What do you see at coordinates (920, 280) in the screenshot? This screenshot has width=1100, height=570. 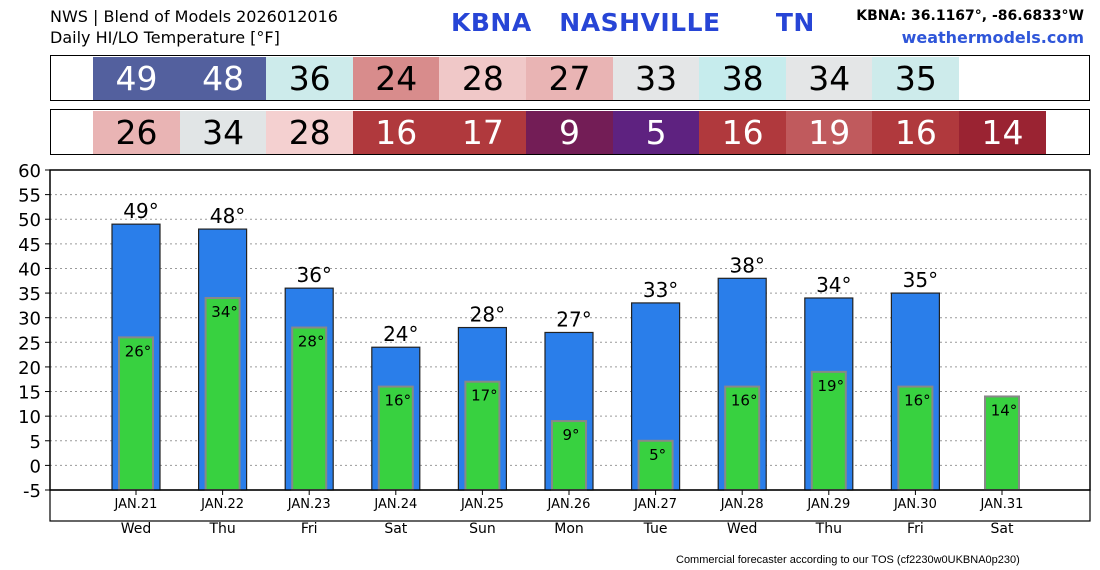 I see `high-bar-label: 35°` at bounding box center [920, 280].